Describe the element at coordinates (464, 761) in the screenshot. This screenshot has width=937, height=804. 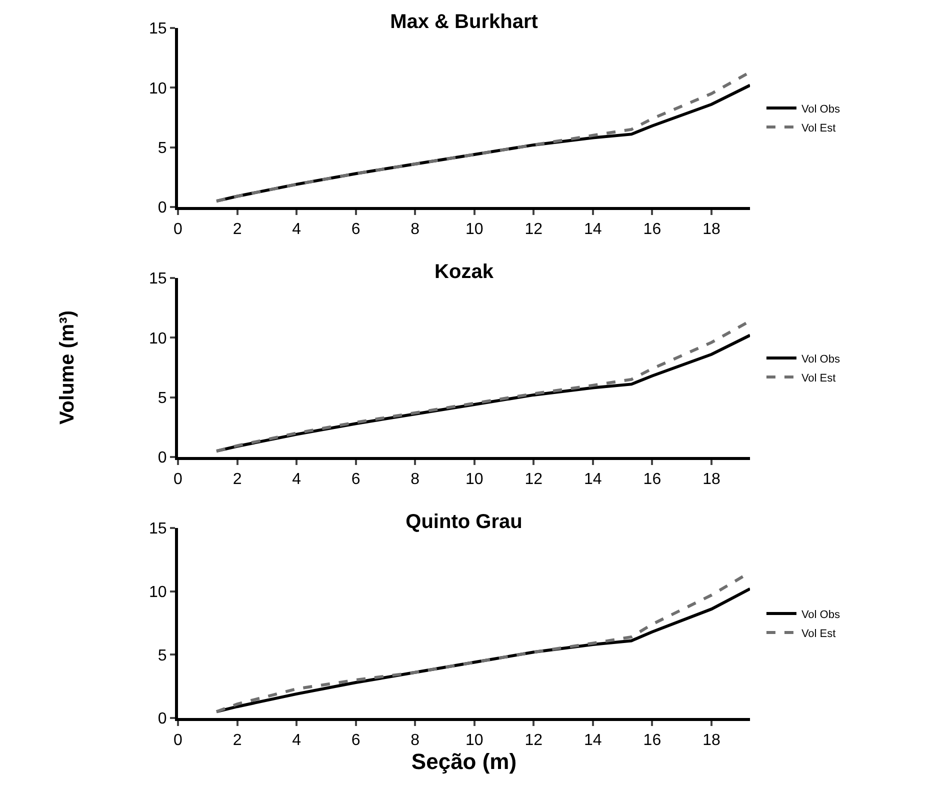
I see `x-axis-title: Seção (m)` at that location.